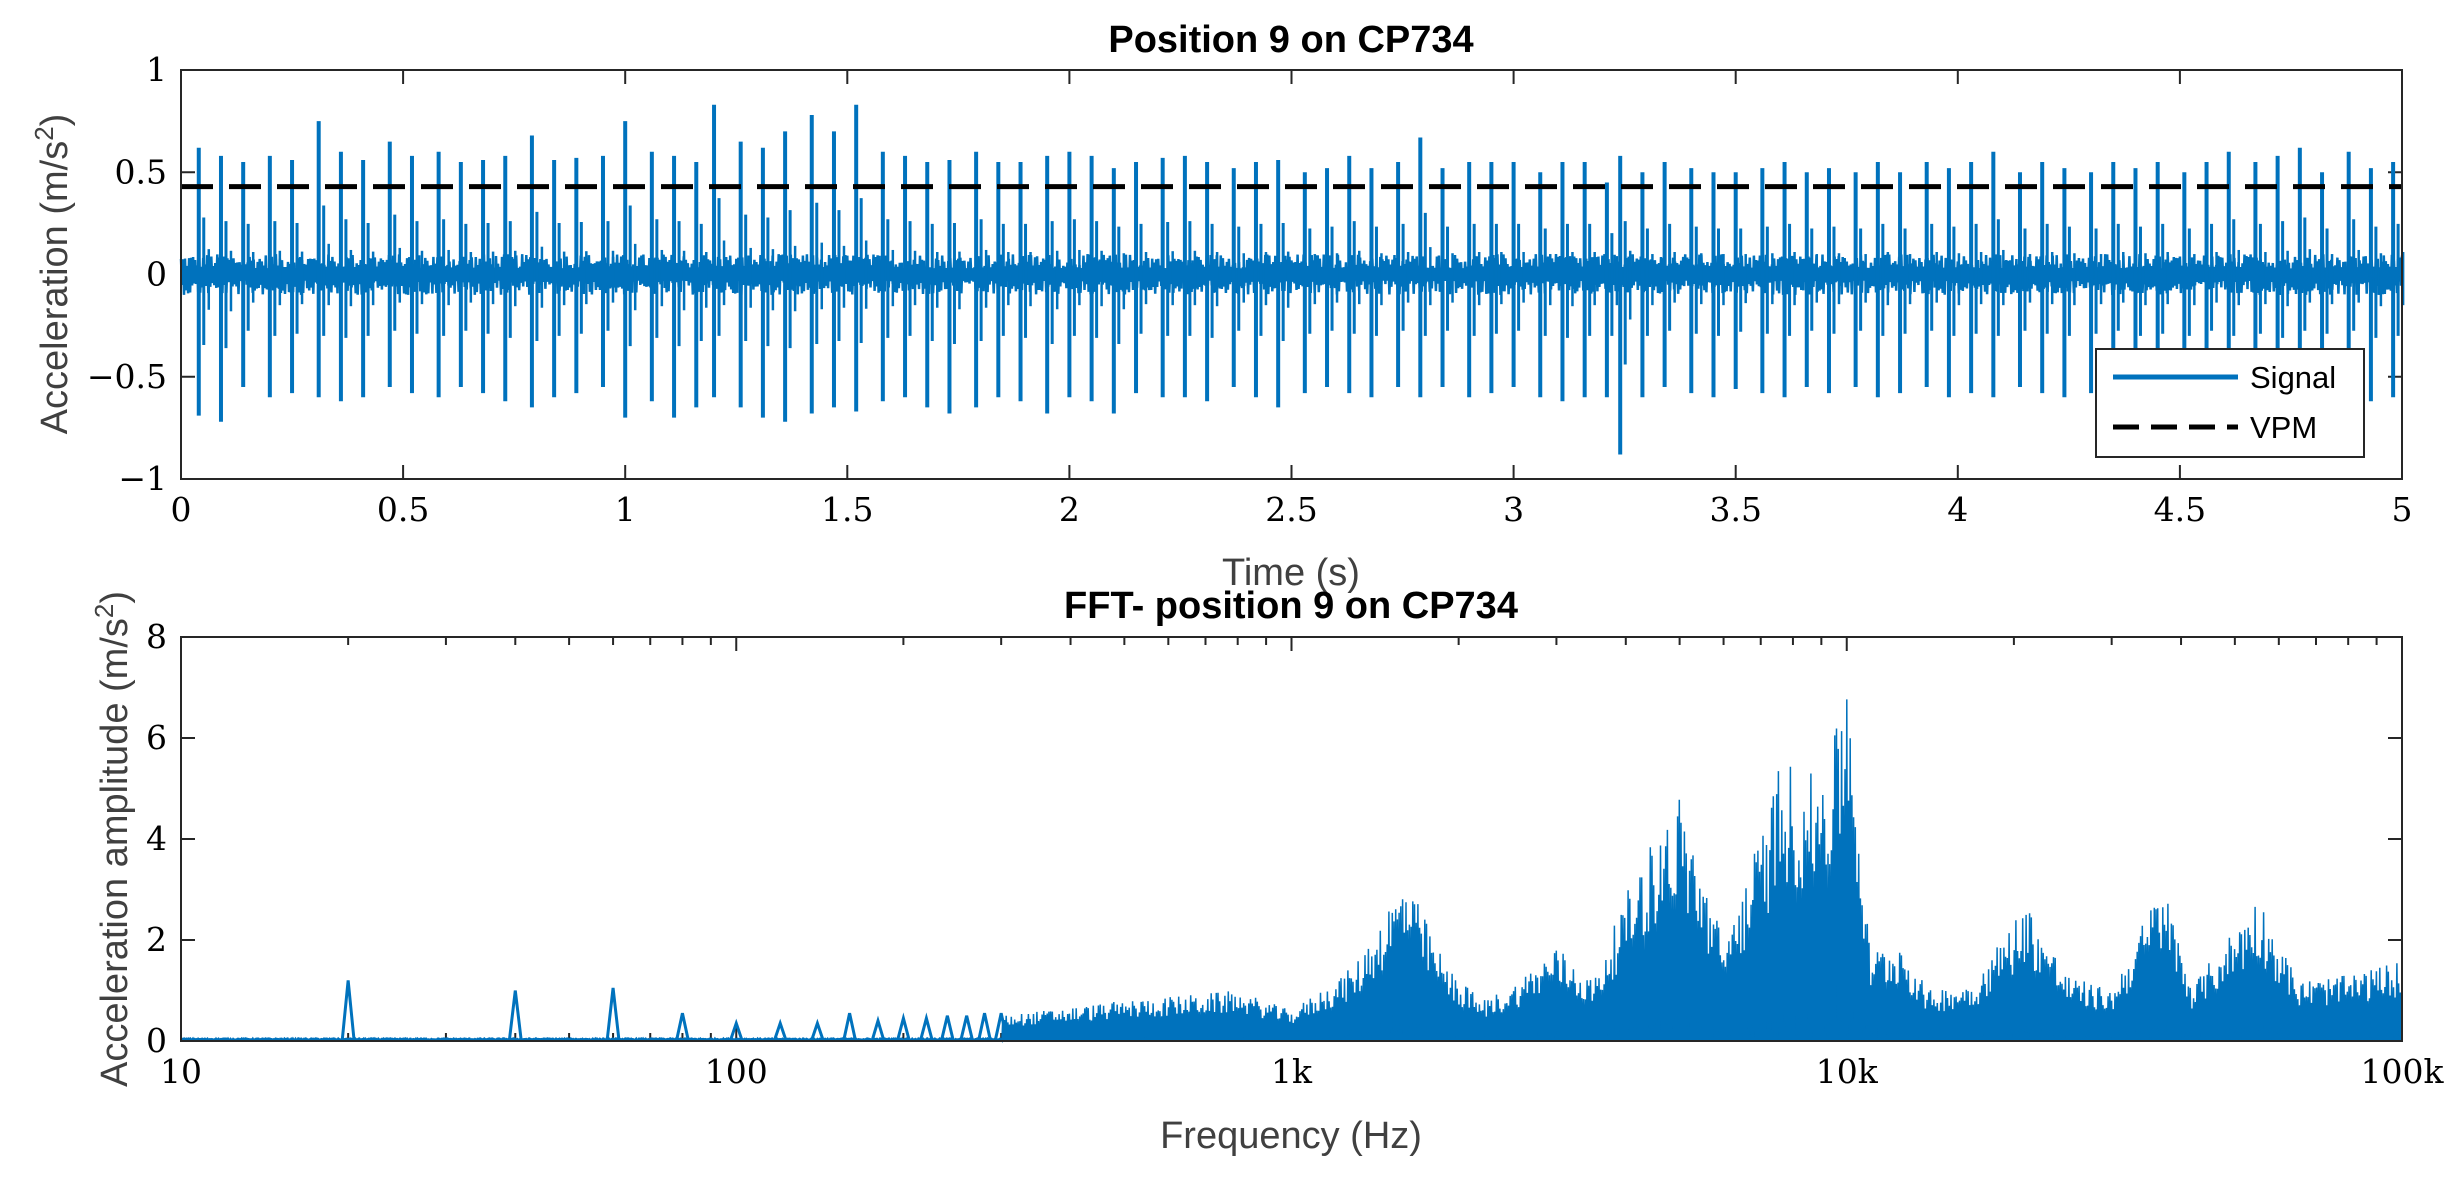  I want to click on fft-y-axis-label-close: ), so click(115, 597).